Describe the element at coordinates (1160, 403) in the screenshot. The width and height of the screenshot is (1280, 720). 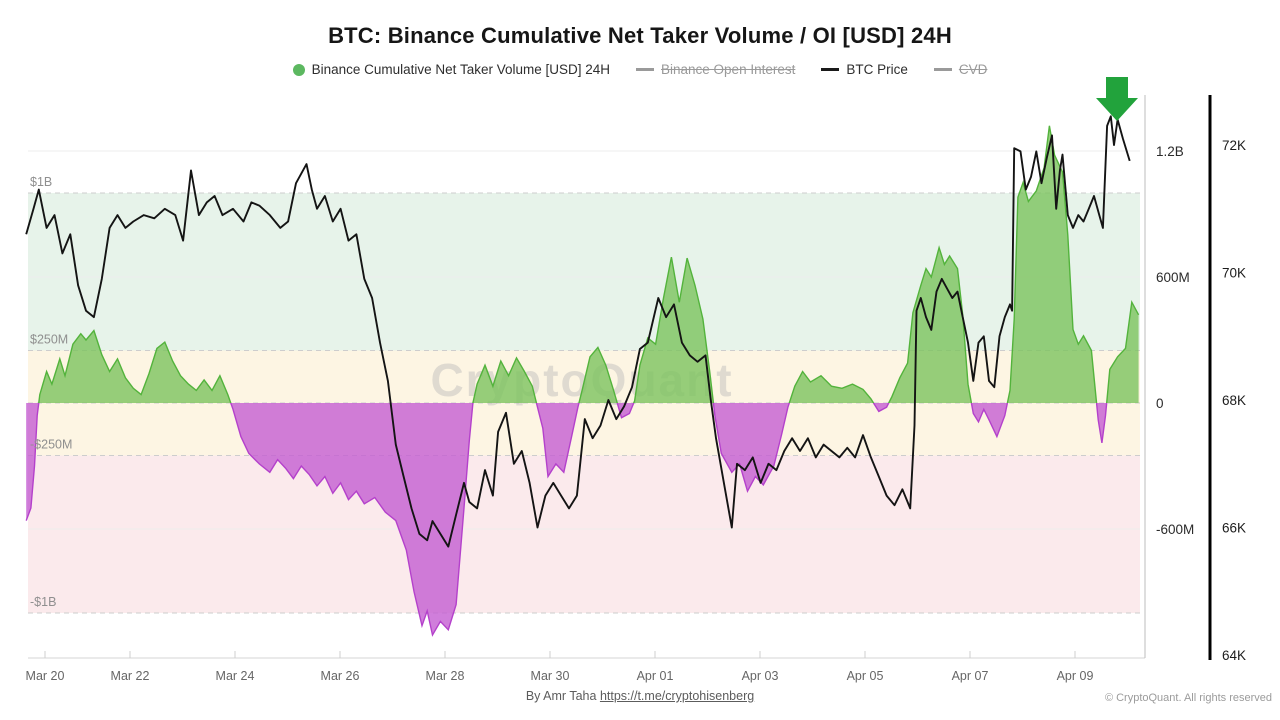
I see `volume-axis-label: 0` at that location.